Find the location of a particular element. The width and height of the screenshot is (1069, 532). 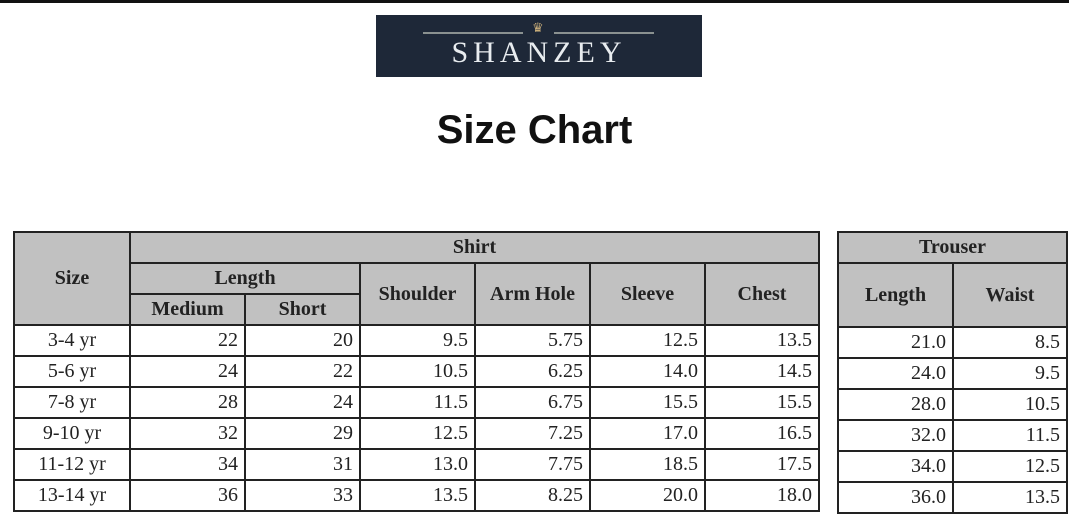

table-cell: 24.0 is located at coordinates (895, 373).